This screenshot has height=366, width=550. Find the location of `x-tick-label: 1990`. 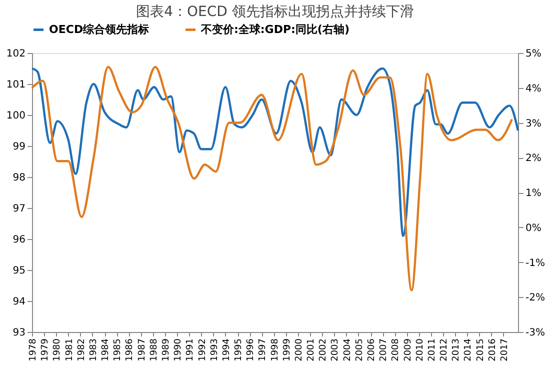

x-tick-label: 1990 is located at coordinates (179, 350).